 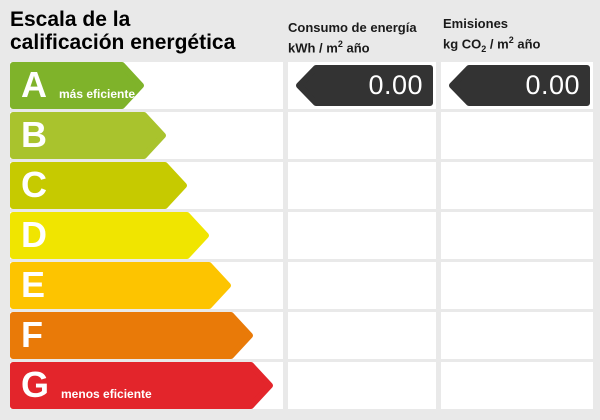 I want to click on rating-arrow-label: B, so click(x=88, y=135).